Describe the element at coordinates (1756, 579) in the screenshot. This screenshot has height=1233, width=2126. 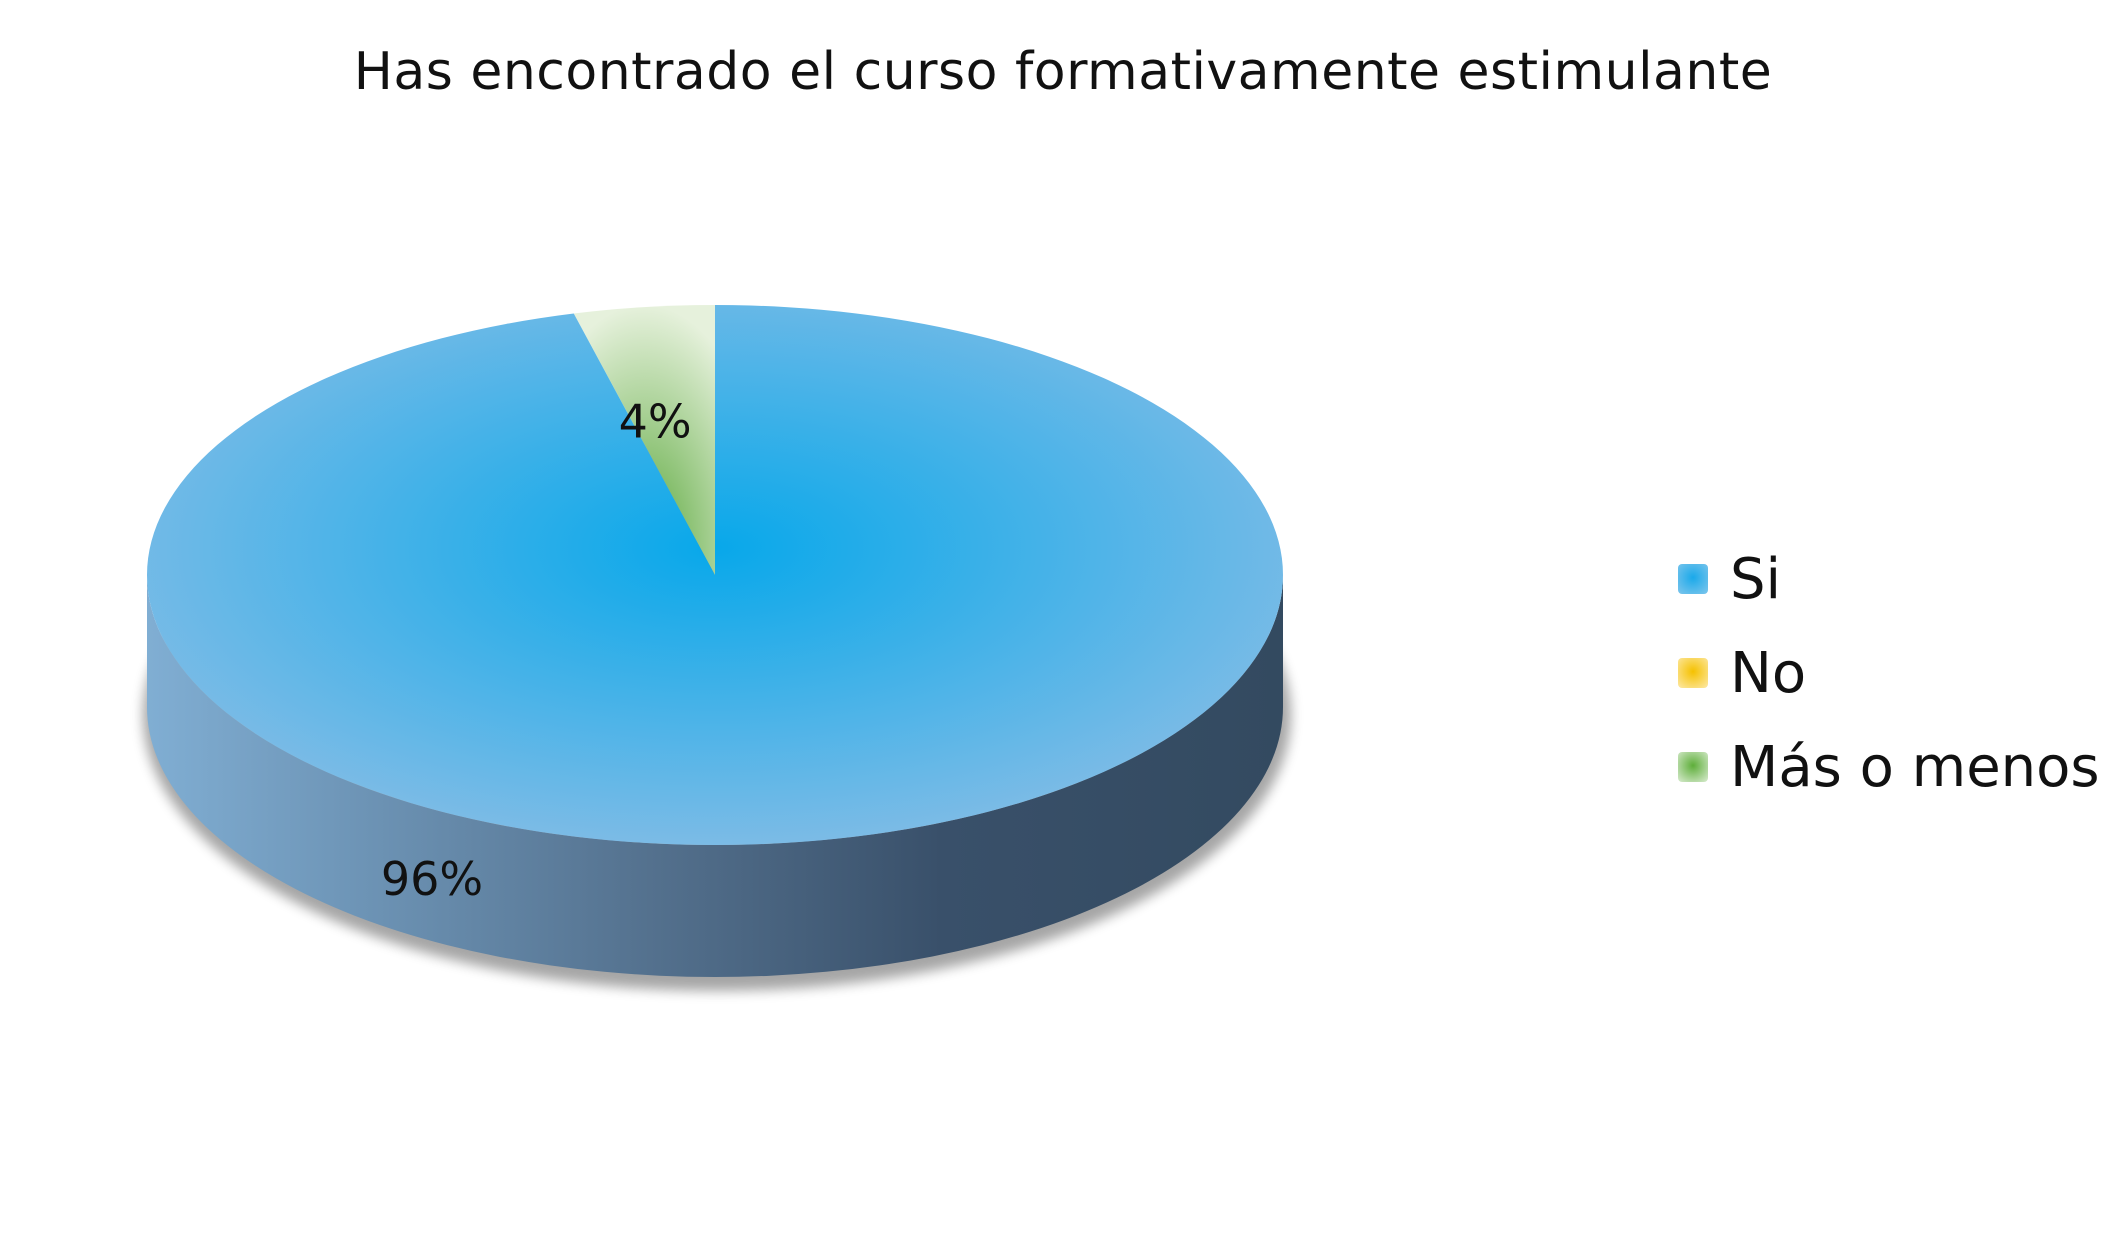
I see `legend-label-si: Si` at that location.